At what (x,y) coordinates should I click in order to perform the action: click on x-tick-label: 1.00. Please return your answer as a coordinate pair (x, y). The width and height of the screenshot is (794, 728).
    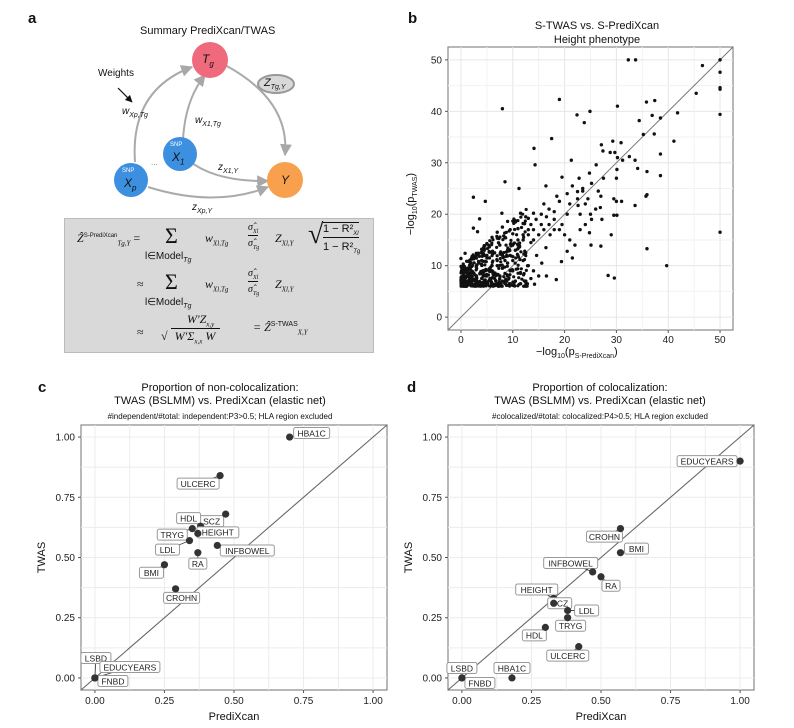
    Looking at the image, I should click on (373, 701).